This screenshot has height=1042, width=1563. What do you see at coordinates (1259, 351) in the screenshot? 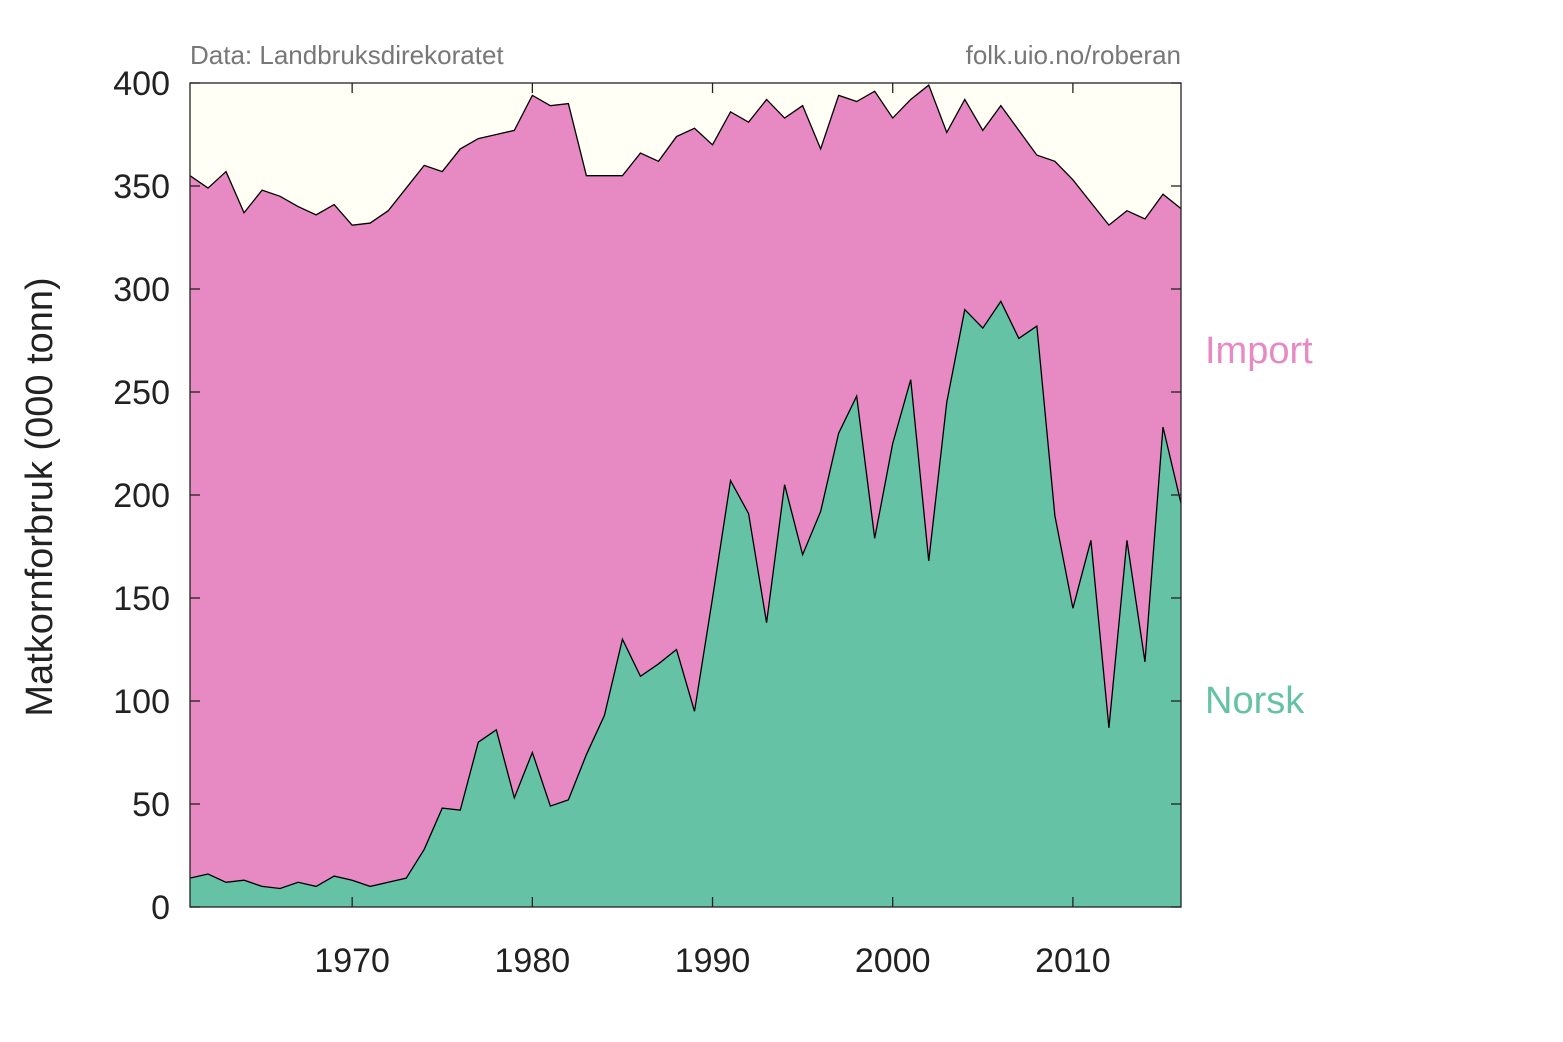
I see `series-label-import: Import` at bounding box center [1259, 351].